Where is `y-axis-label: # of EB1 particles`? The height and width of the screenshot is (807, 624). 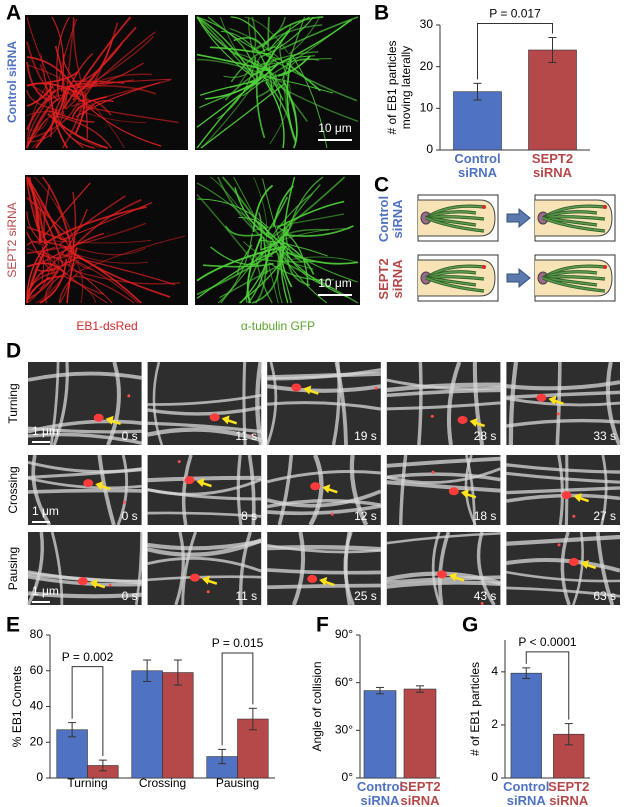
y-axis-label: # of EB1 particles is located at coordinates (475, 709).